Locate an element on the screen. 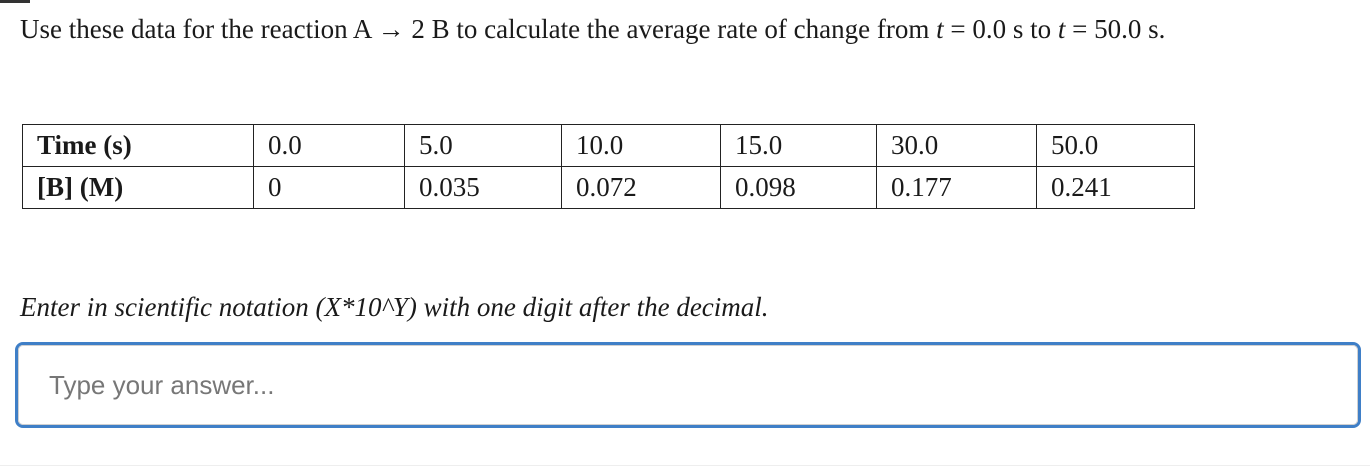 The width and height of the screenshot is (1370, 472). table-cell: 0.072 is located at coordinates (641, 187).